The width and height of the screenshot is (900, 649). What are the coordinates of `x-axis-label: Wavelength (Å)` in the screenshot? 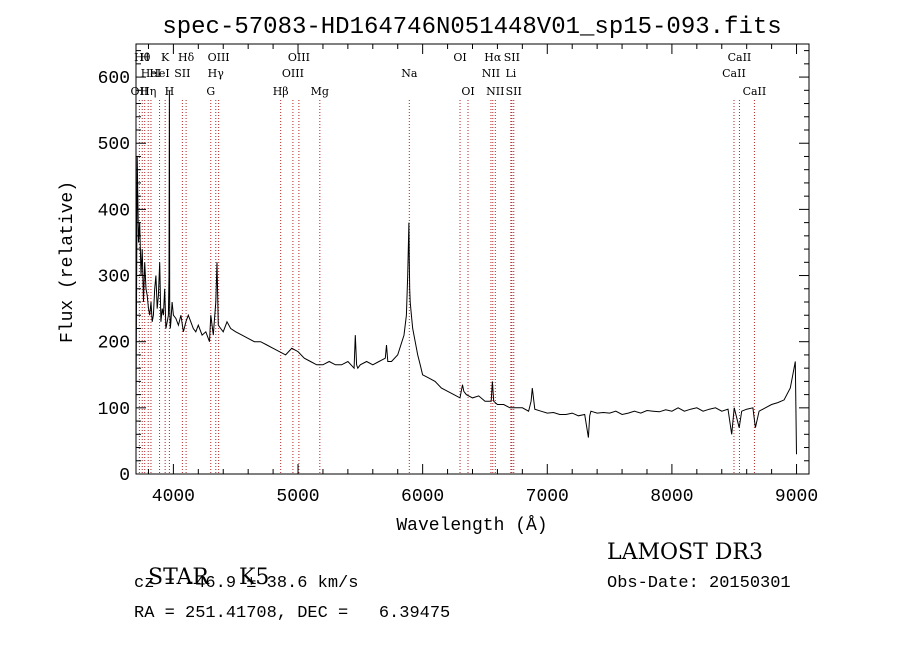 It's located at (471, 525).